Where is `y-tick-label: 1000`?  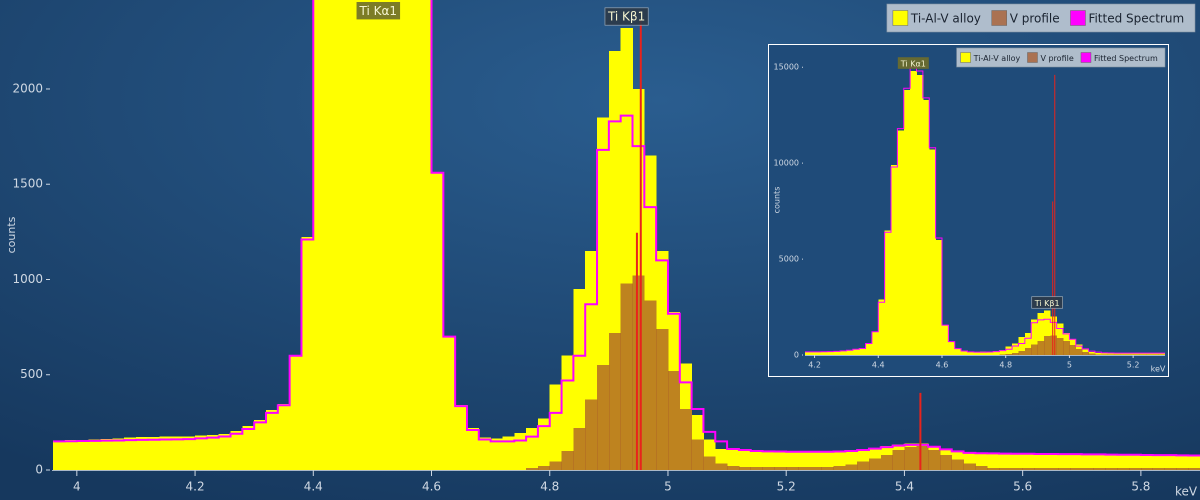 y-tick-label: 1000 is located at coordinates (27, 279).